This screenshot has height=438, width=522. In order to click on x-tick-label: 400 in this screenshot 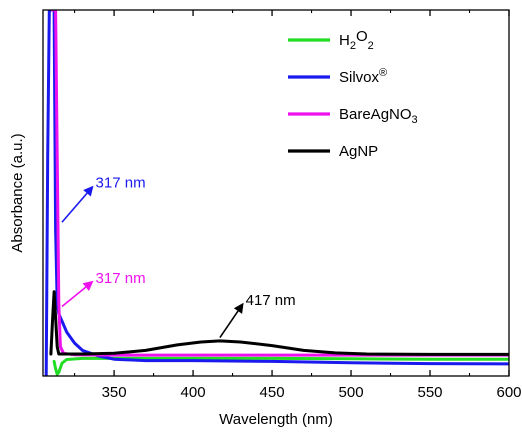, I will do `click(193, 392)`.